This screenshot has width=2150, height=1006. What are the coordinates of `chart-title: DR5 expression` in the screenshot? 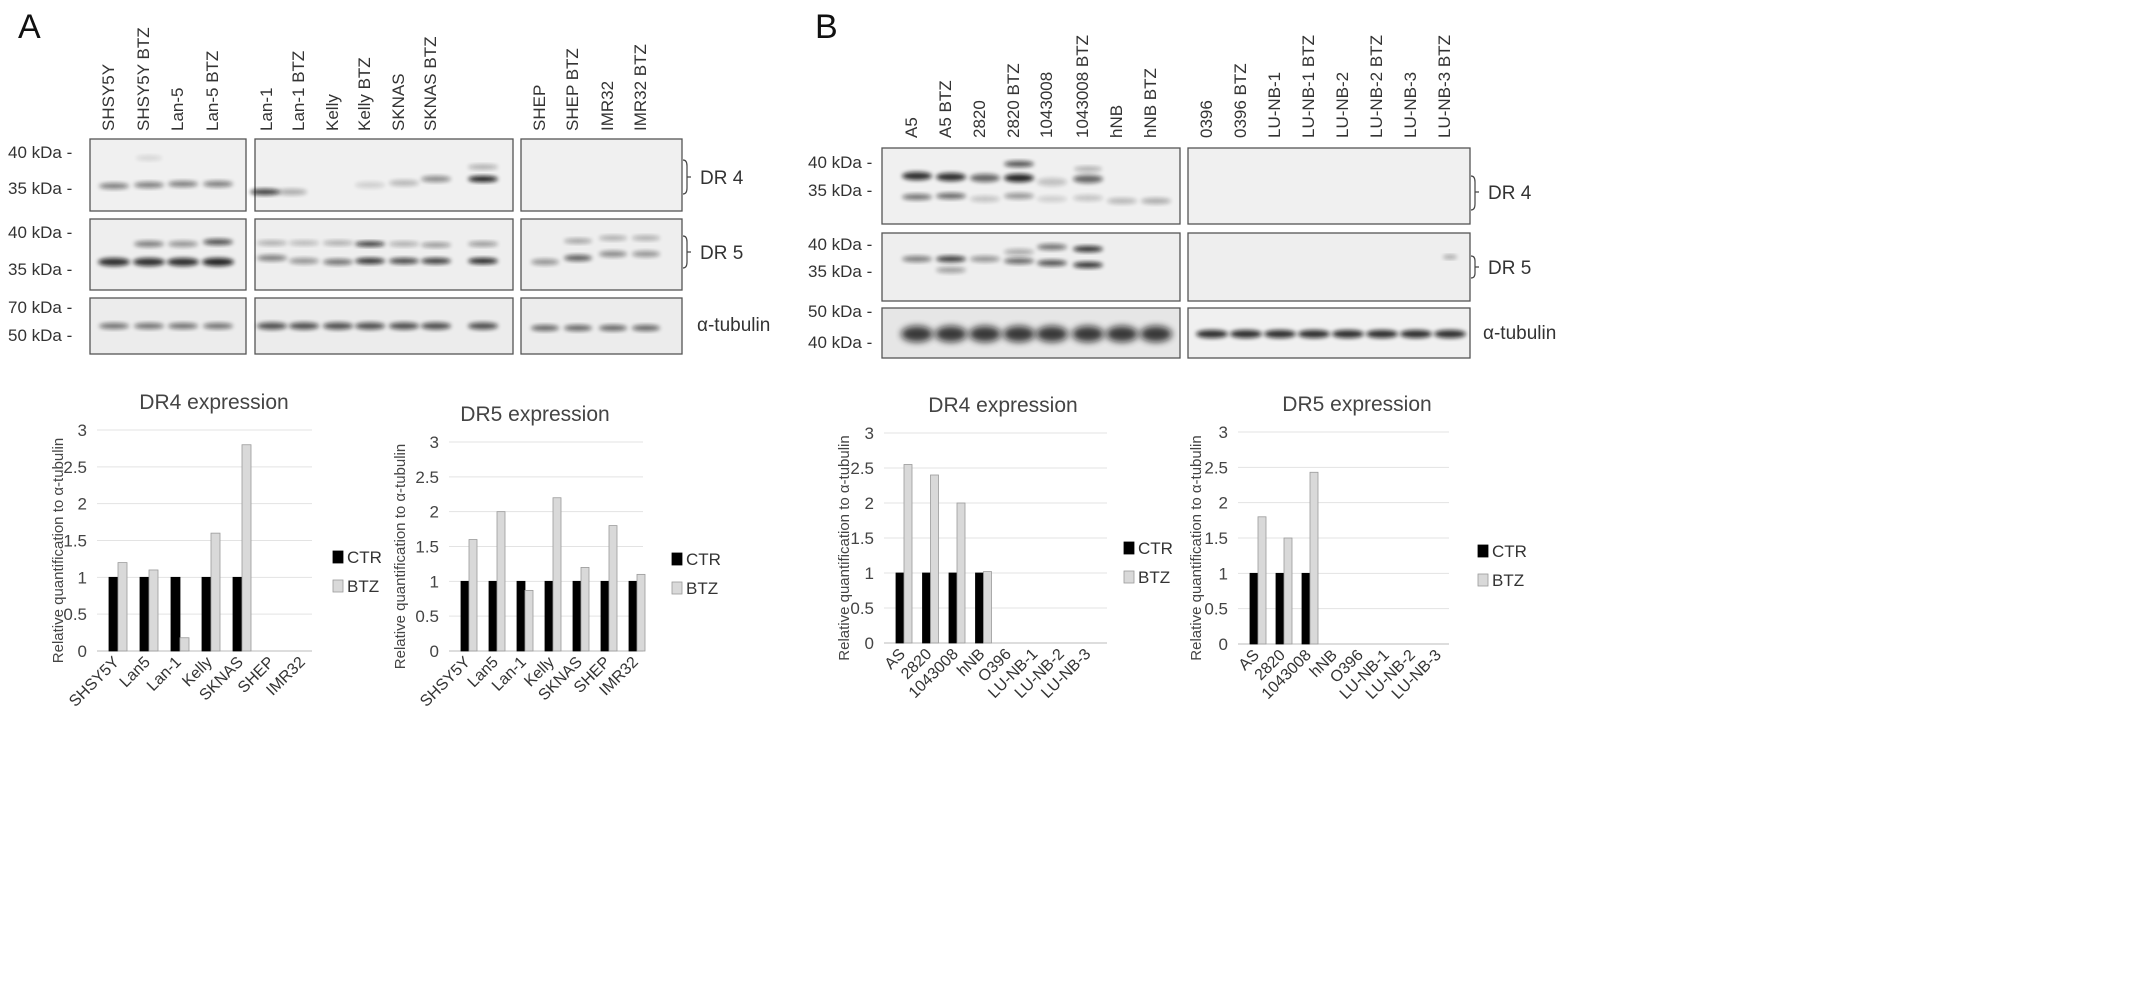 It's located at (534, 414).